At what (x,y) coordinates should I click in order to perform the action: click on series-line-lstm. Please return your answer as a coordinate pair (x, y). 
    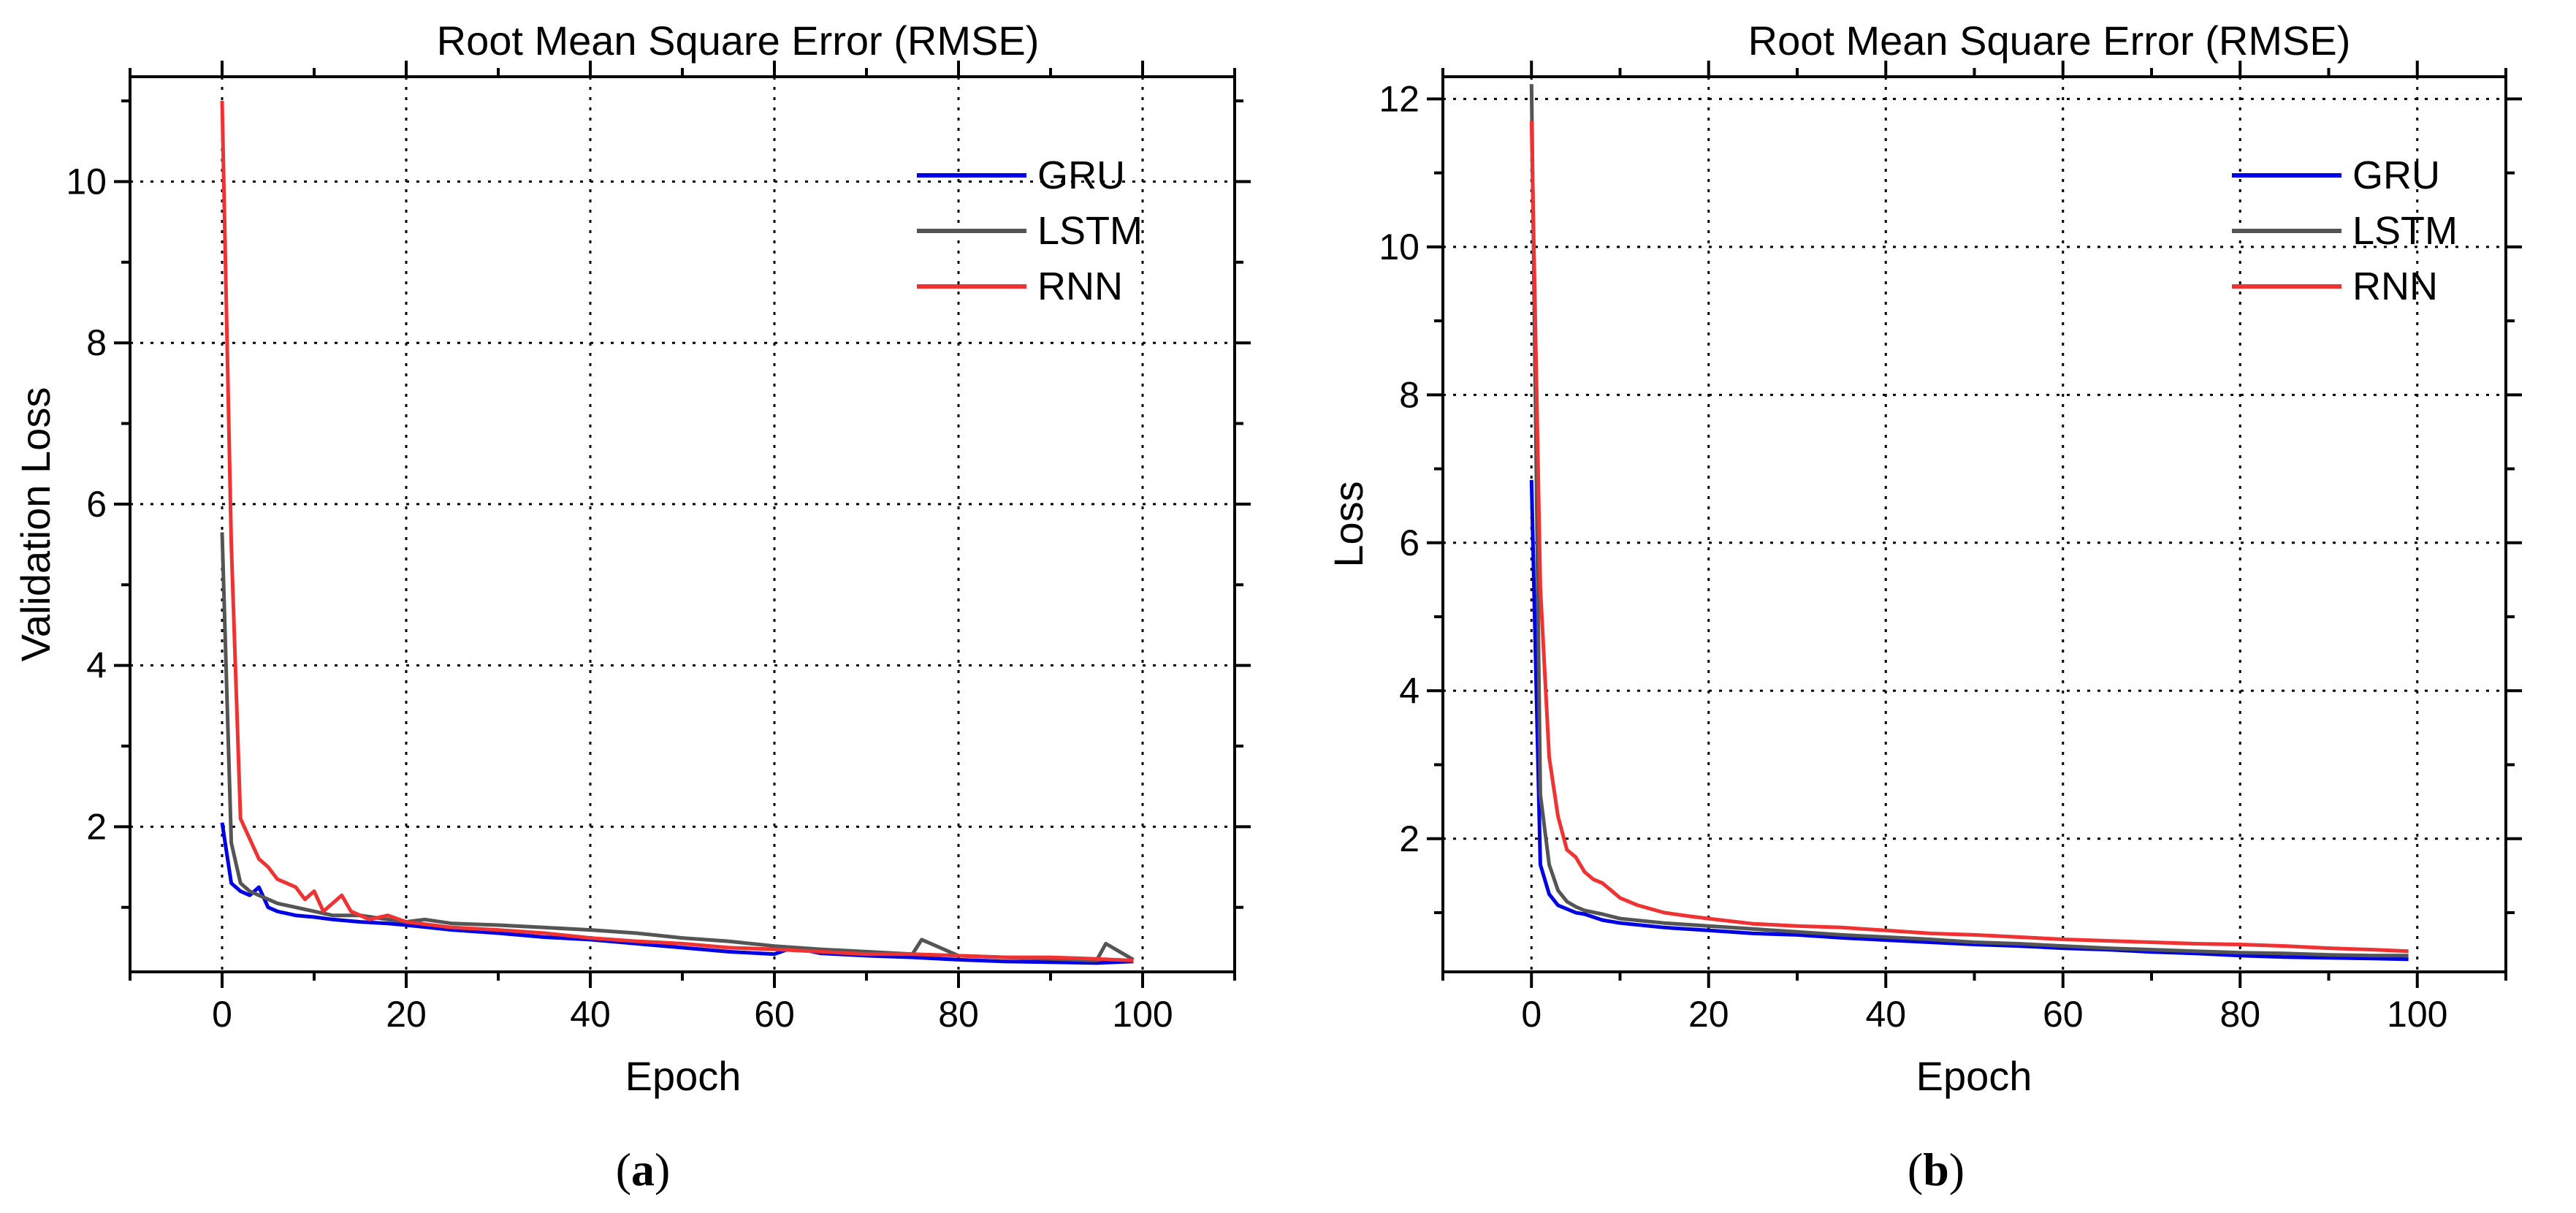
    Looking at the image, I should click on (678, 747).